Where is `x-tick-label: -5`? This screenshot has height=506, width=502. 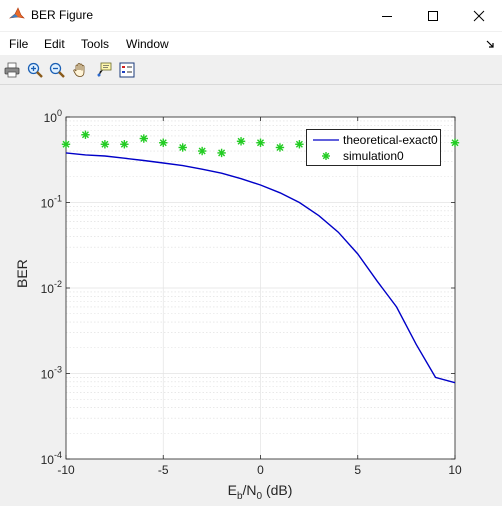
x-tick-label: -5 is located at coordinates (163, 470).